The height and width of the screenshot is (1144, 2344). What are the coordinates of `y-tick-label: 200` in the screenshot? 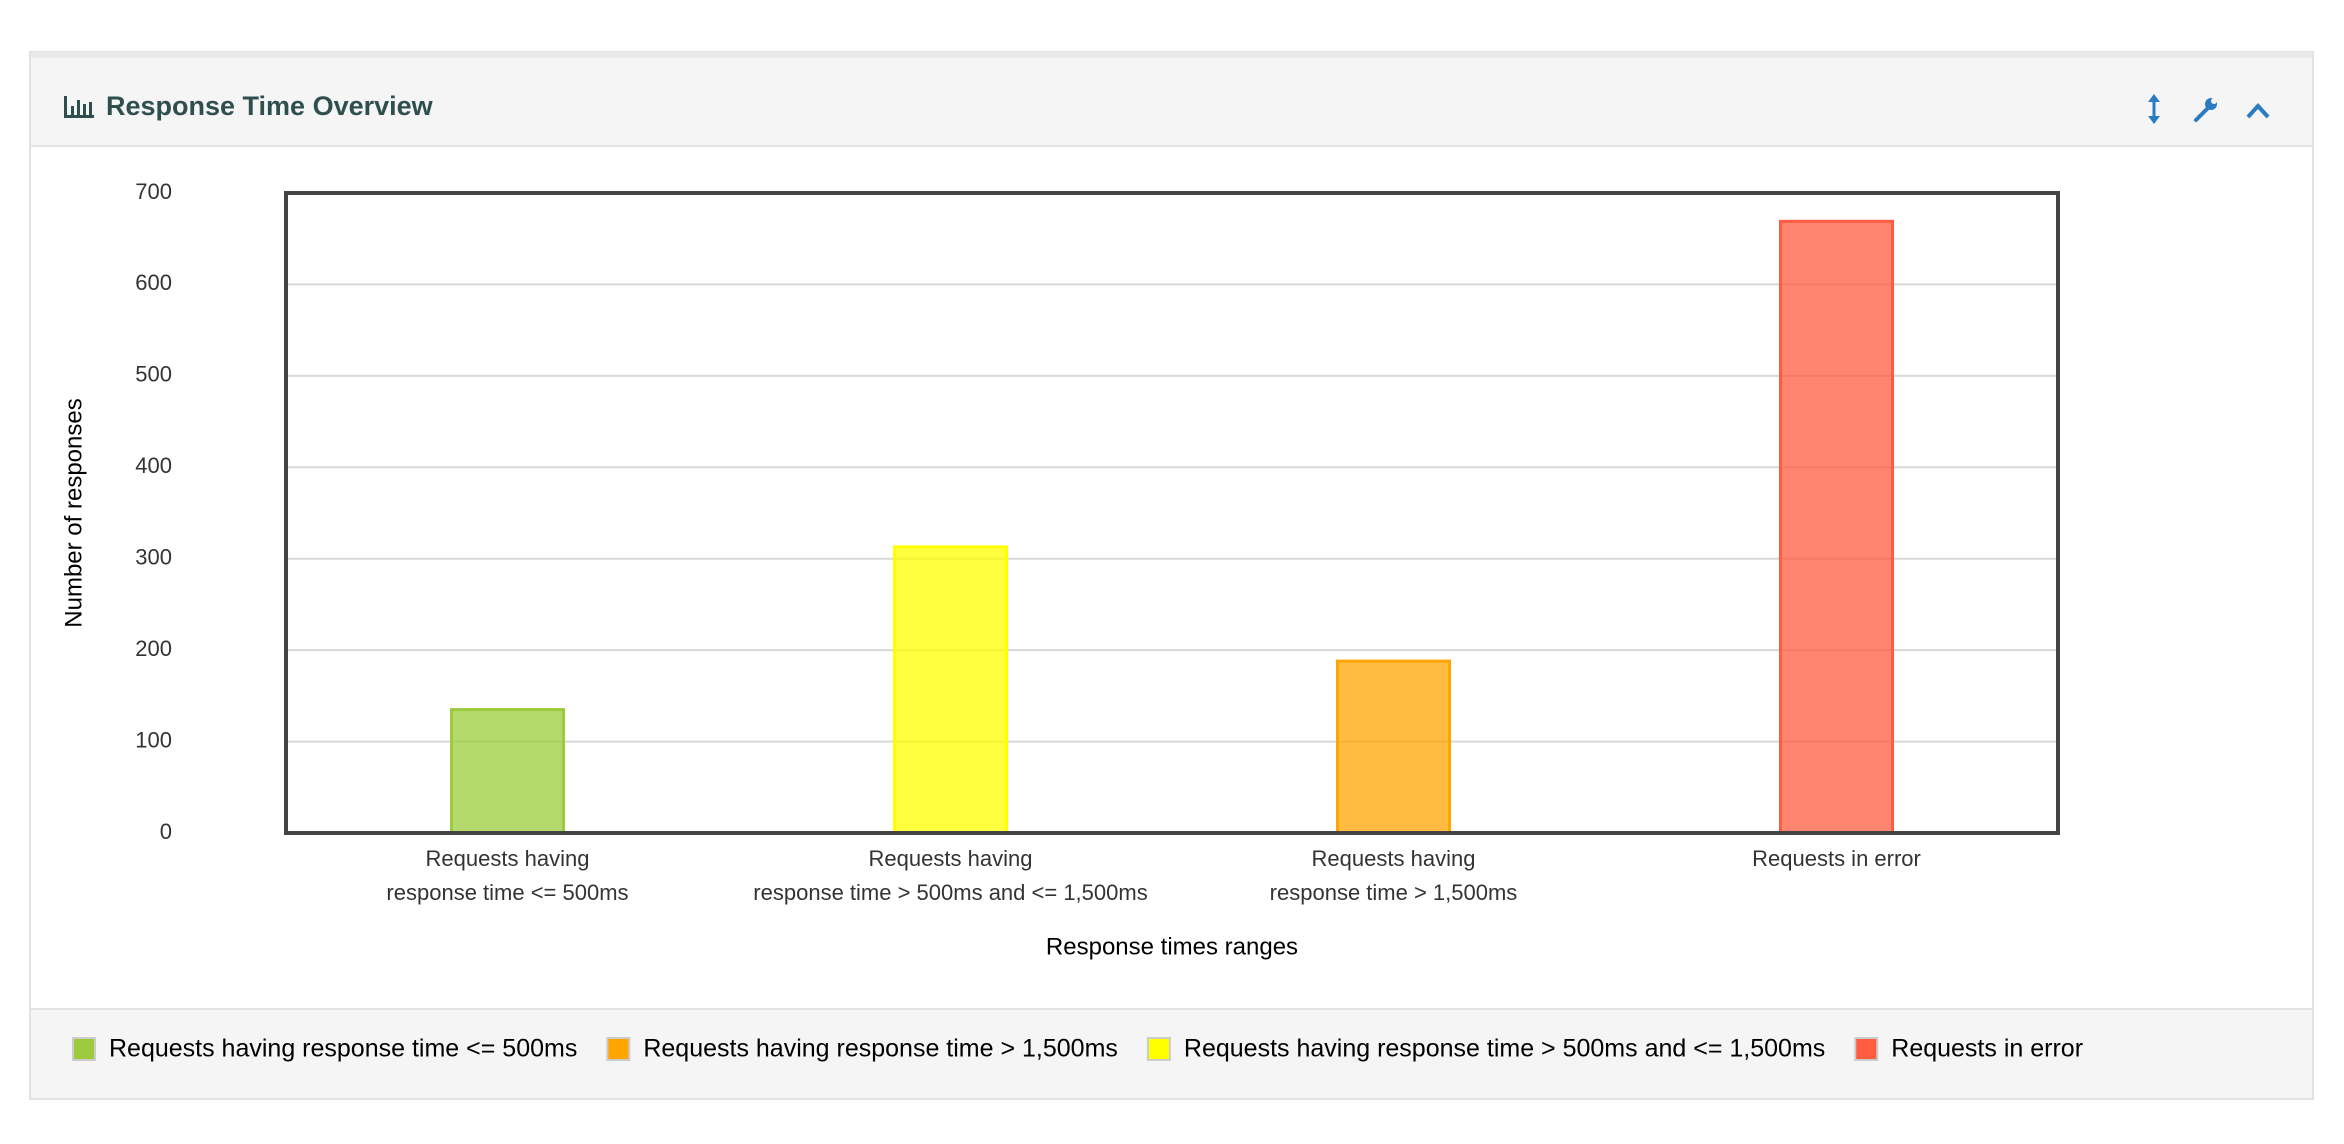 It's located at (153, 648).